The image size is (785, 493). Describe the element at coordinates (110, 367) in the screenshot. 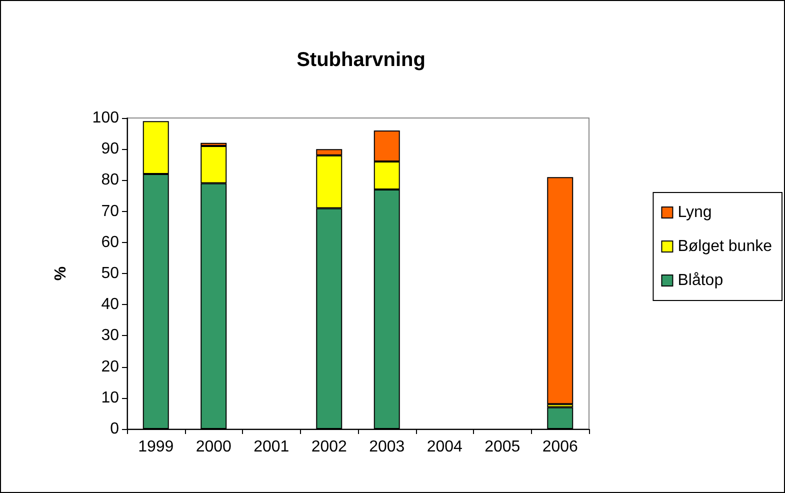

I see `y-tick-label: 20` at that location.